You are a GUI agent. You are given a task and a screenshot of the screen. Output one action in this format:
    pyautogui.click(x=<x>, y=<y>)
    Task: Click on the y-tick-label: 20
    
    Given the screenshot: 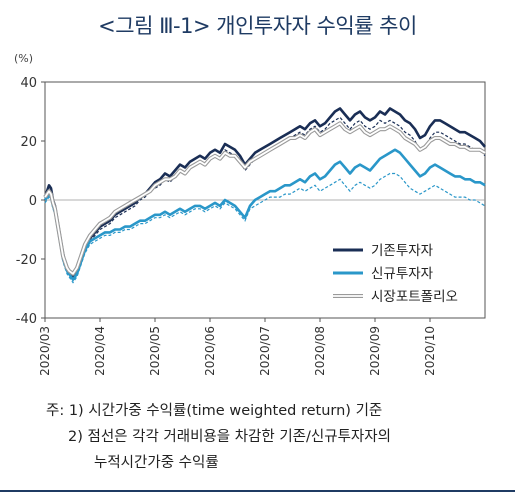 What is the action you would take?
    pyautogui.click(x=28, y=142)
    